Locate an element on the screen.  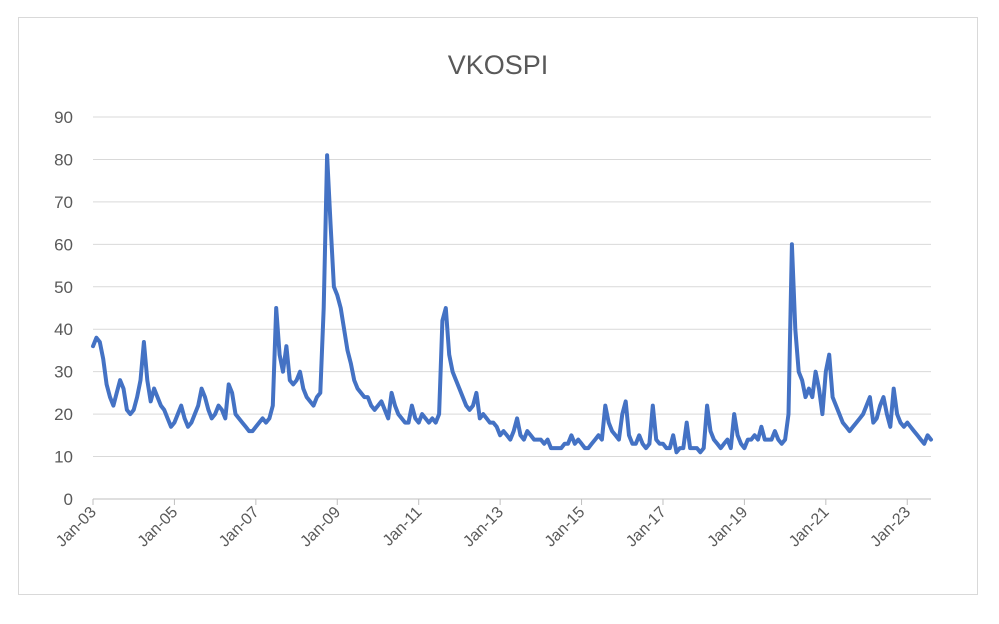
y-tick-label: 60 is located at coordinates (63, 244).